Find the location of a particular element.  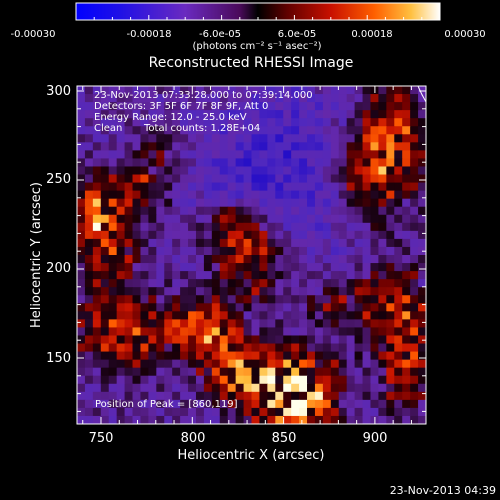

time-range-text: 23-Nov-2013 07:33:28.000 to 07:39:14.000 is located at coordinates (203, 95).